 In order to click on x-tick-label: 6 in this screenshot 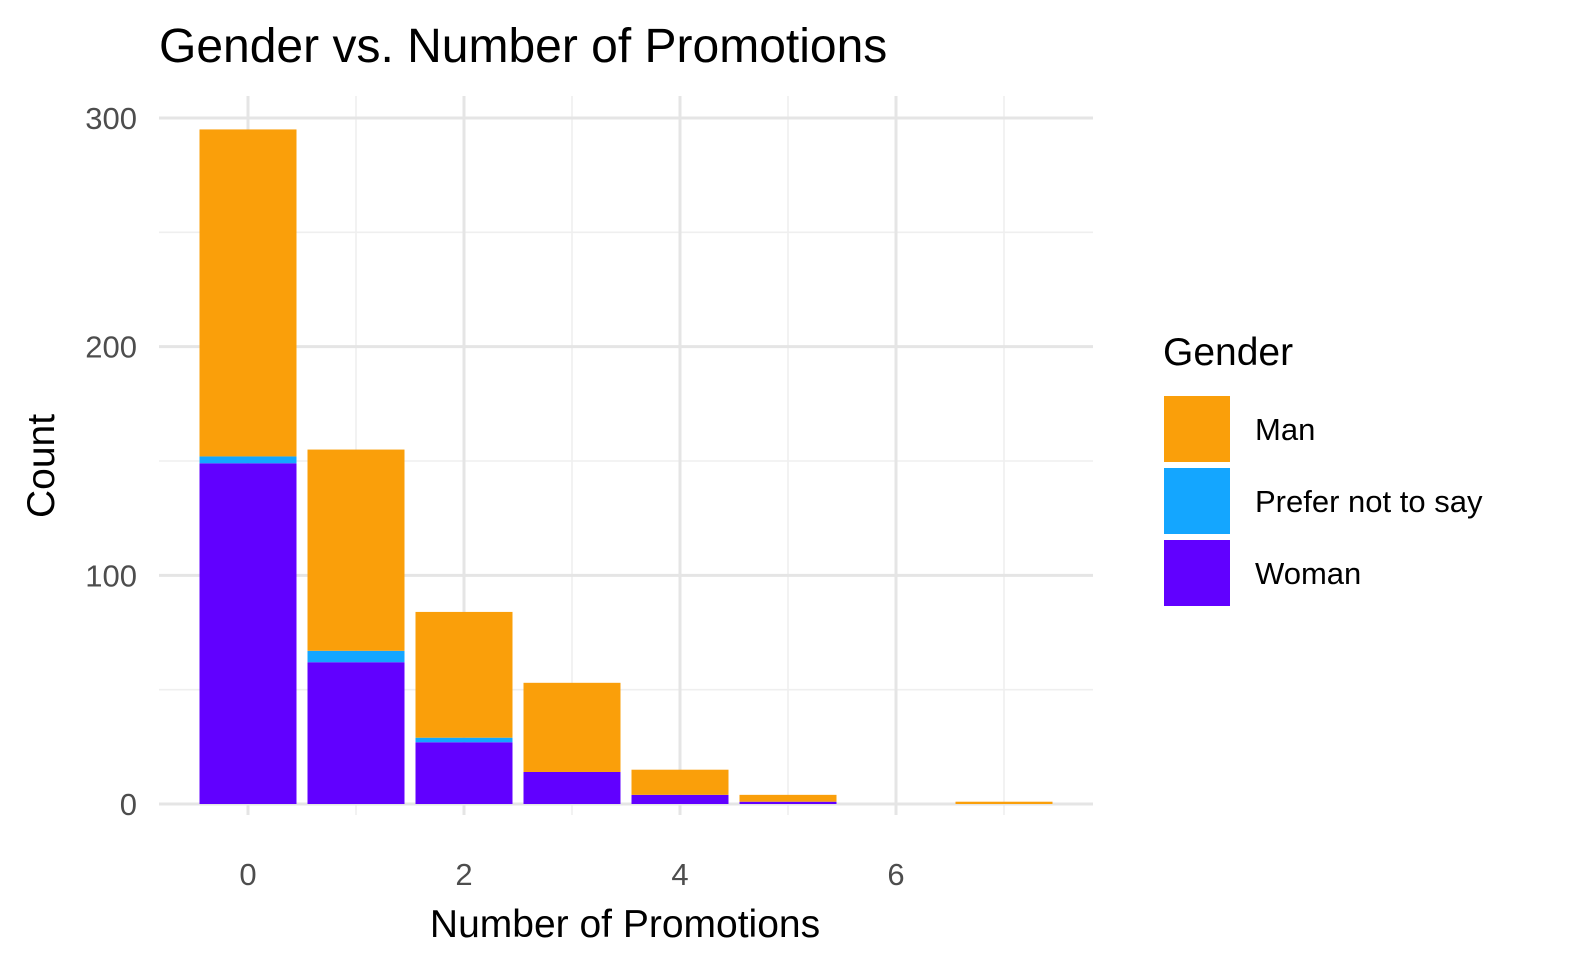, I will do `click(895, 874)`.